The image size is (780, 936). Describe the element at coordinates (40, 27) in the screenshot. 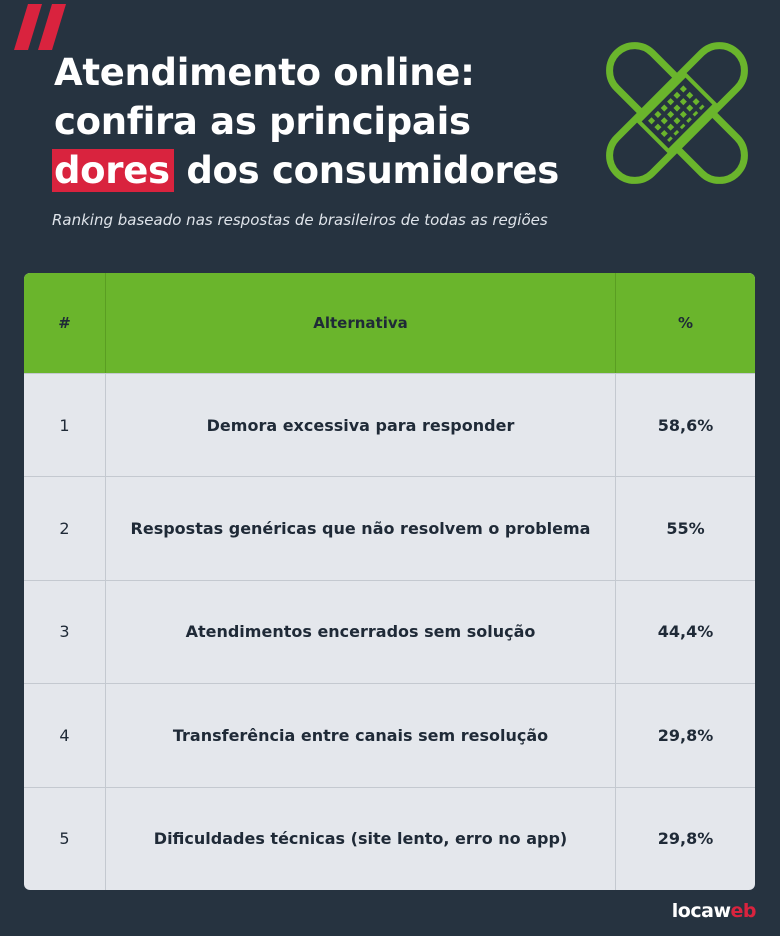

I see `quote-mark-icon` at that location.